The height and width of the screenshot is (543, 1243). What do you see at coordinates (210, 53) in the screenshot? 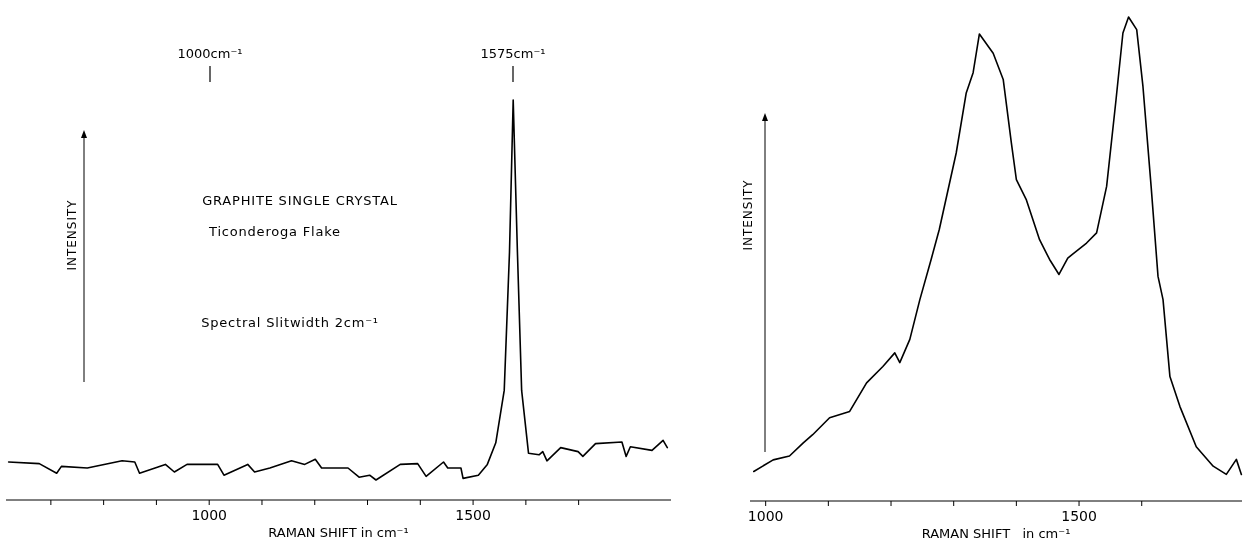
I see `text: 1000cm⁻¹` at bounding box center [210, 53].